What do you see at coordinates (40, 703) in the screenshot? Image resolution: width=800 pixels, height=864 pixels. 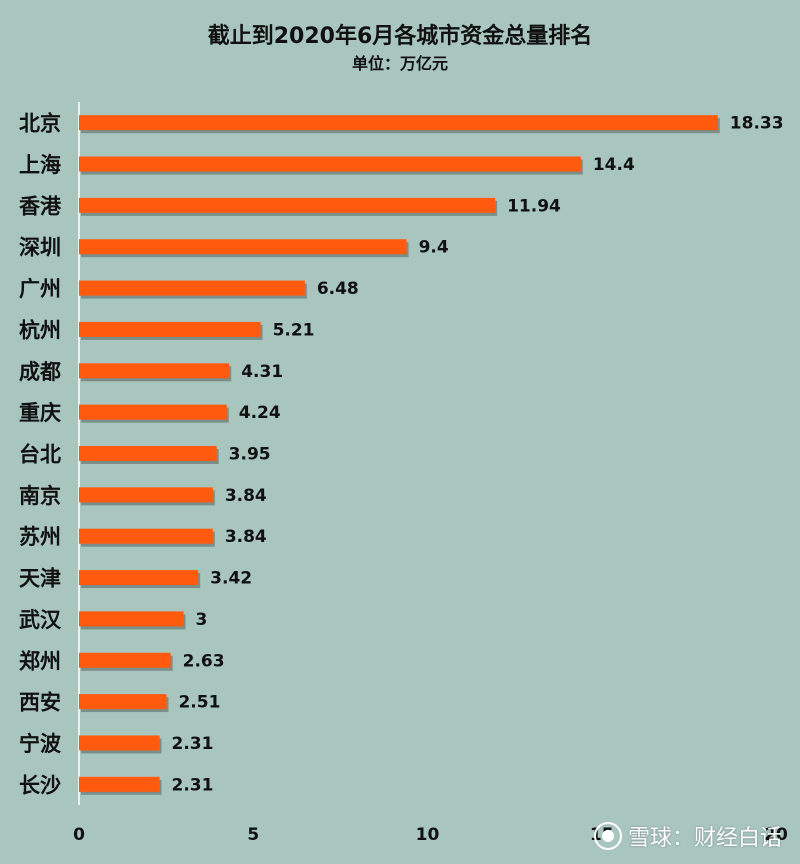 I see `category-label: 西安` at bounding box center [40, 703].